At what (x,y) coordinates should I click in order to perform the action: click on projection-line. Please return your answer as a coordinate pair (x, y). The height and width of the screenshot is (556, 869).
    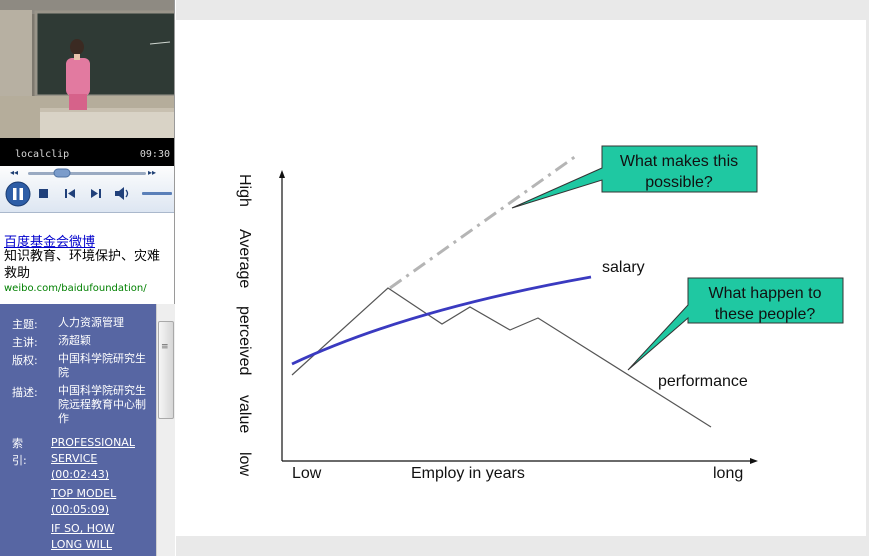
    Looking at the image, I should click on (483, 222).